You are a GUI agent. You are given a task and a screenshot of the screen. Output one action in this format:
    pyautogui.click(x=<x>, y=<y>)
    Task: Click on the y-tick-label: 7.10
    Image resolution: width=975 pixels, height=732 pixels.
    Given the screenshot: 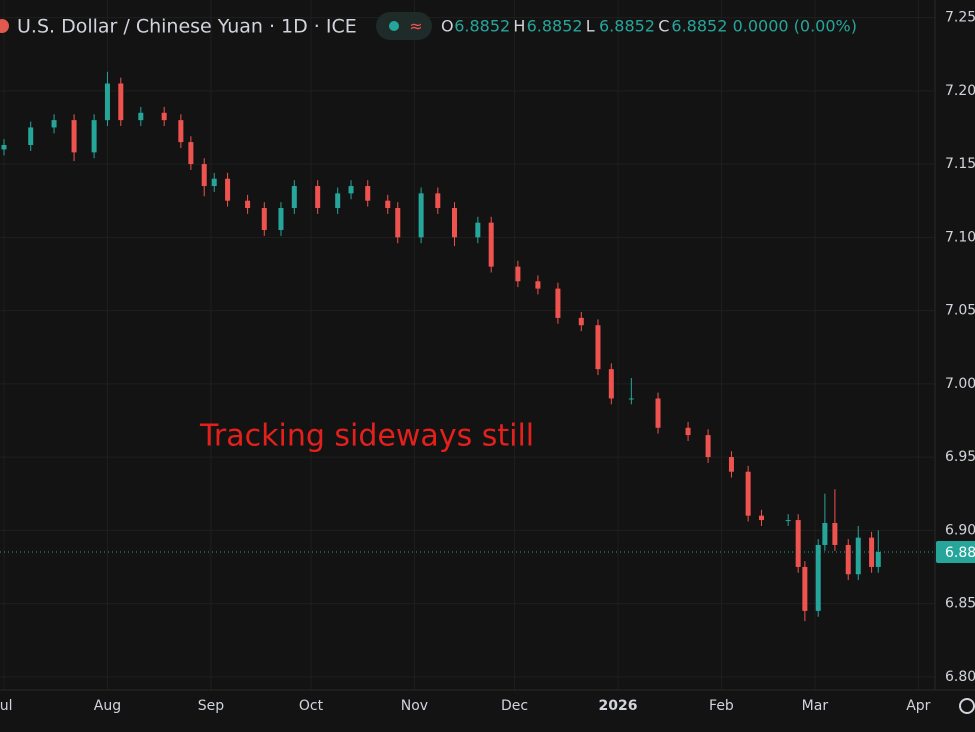 What is the action you would take?
    pyautogui.click(x=960, y=237)
    